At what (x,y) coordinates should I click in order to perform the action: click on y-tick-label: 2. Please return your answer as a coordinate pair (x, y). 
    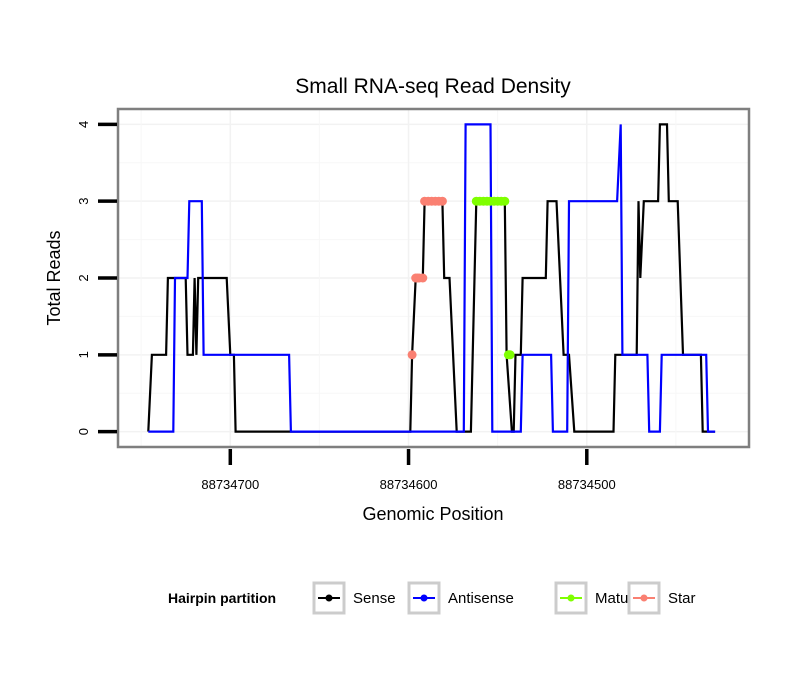
    Looking at the image, I should click on (83, 277).